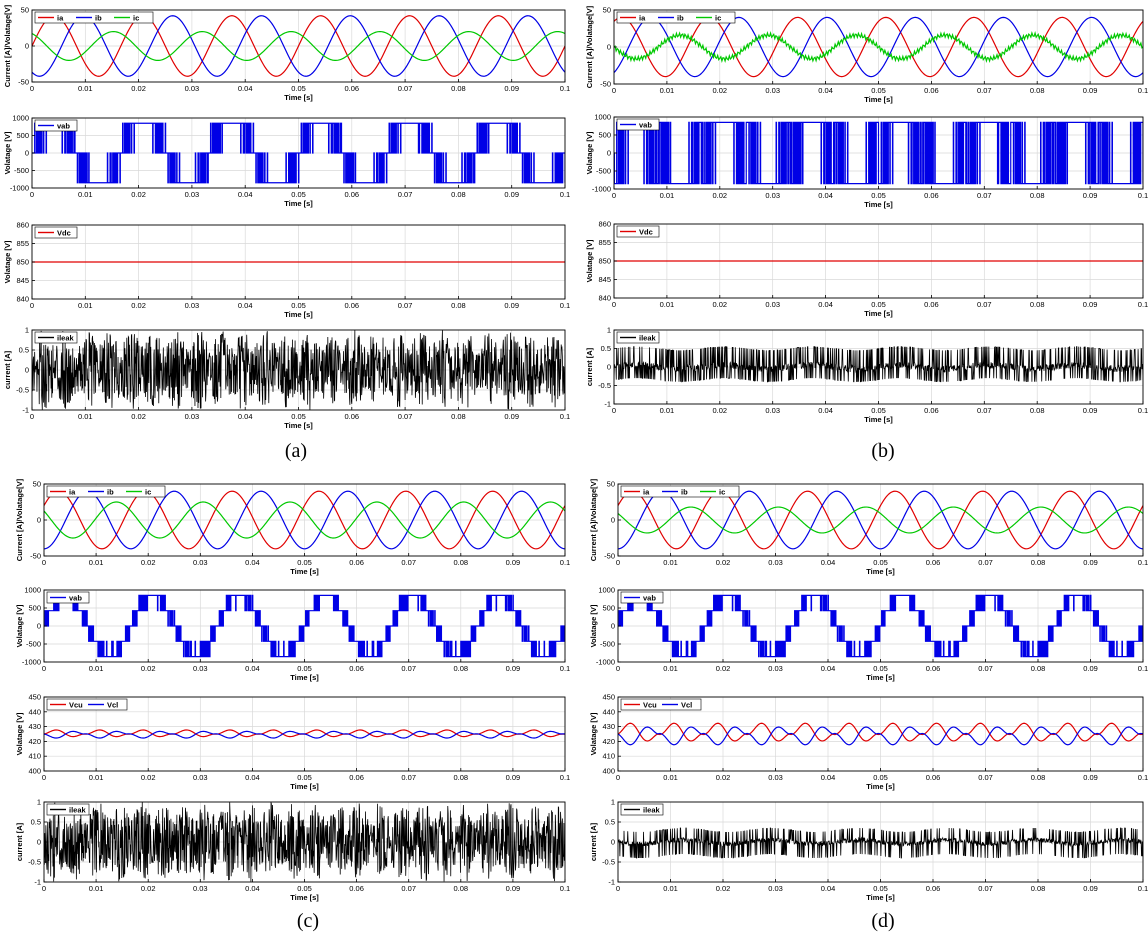 The image size is (1148, 936). What do you see at coordinates (604, 242) in the screenshot?
I see `y-tick-label: 855` at bounding box center [604, 242].